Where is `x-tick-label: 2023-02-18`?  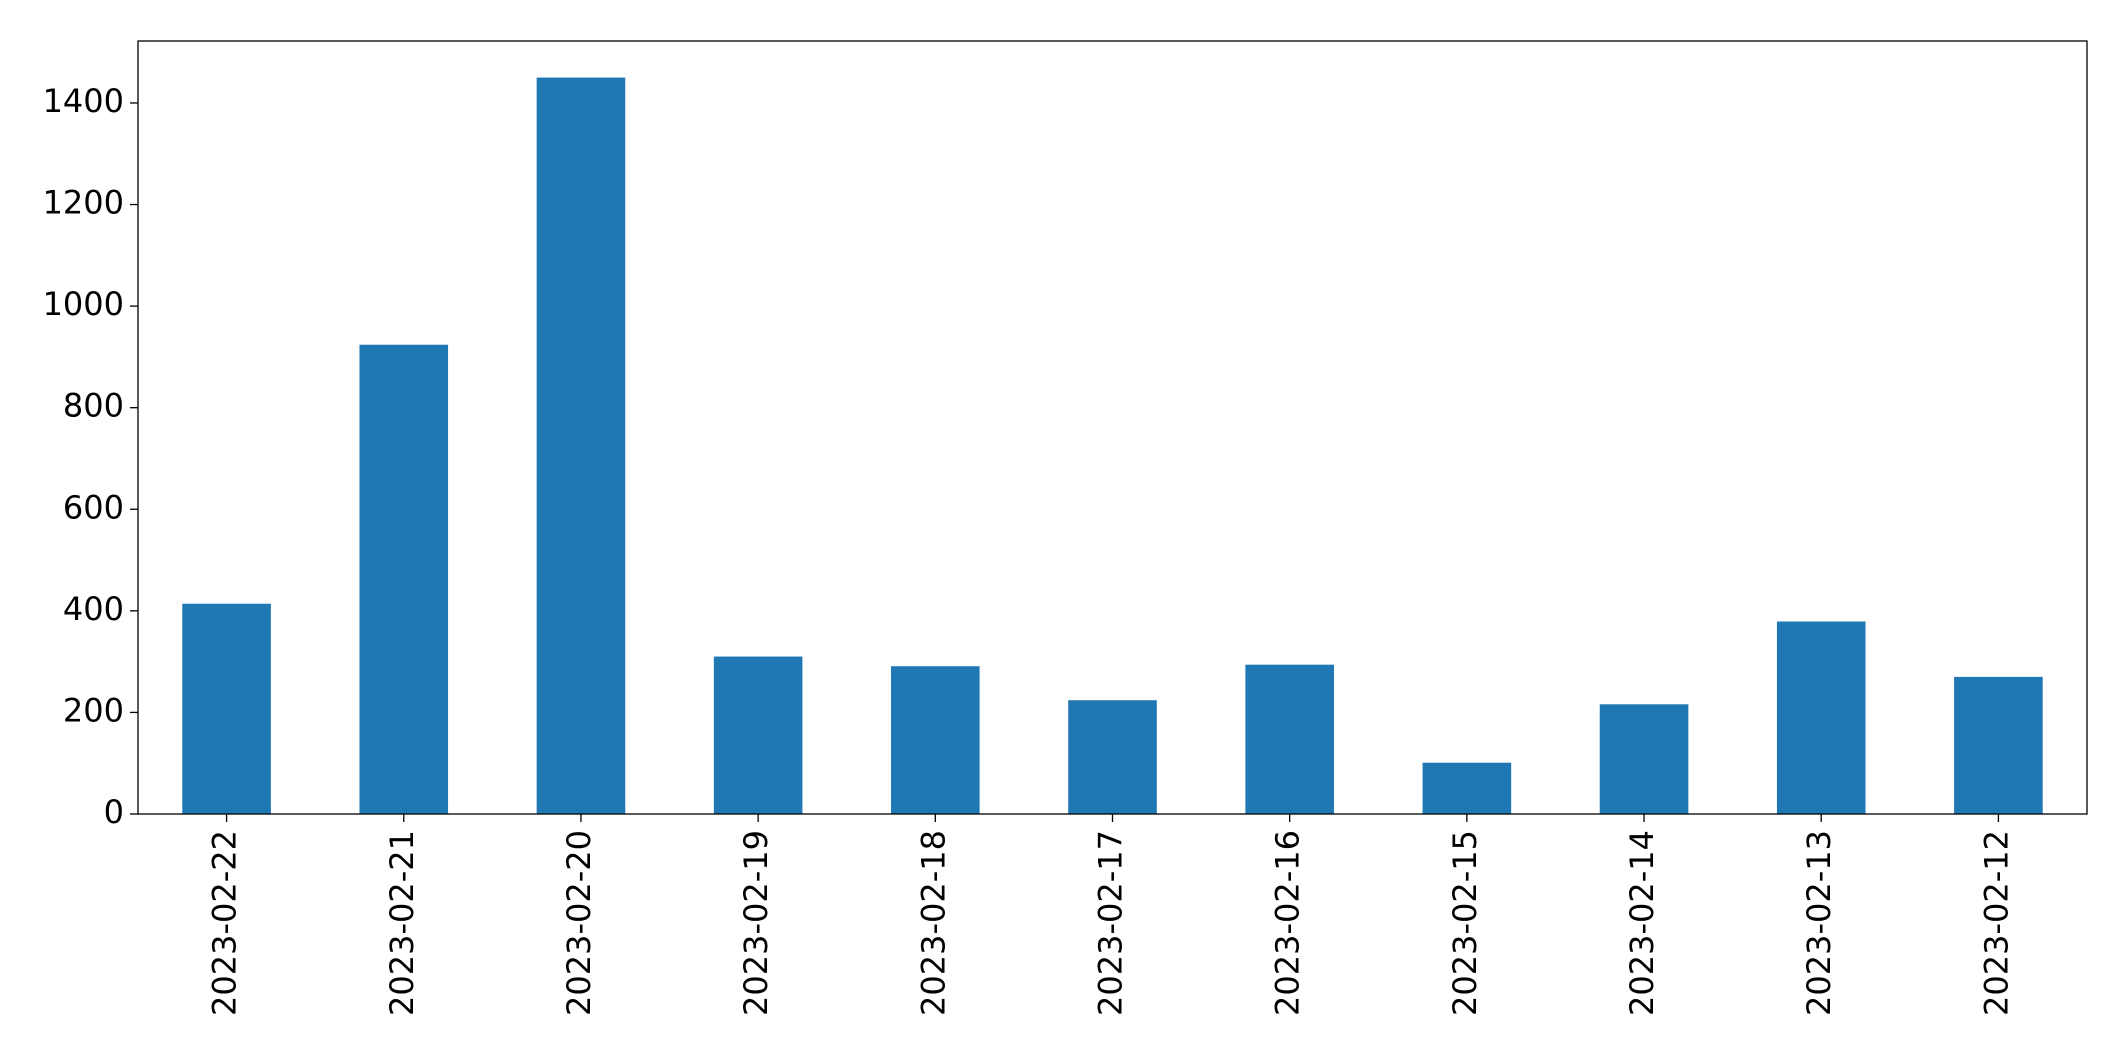
x-tick-label: 2023-02-18 is located at coordinates (933, 923).